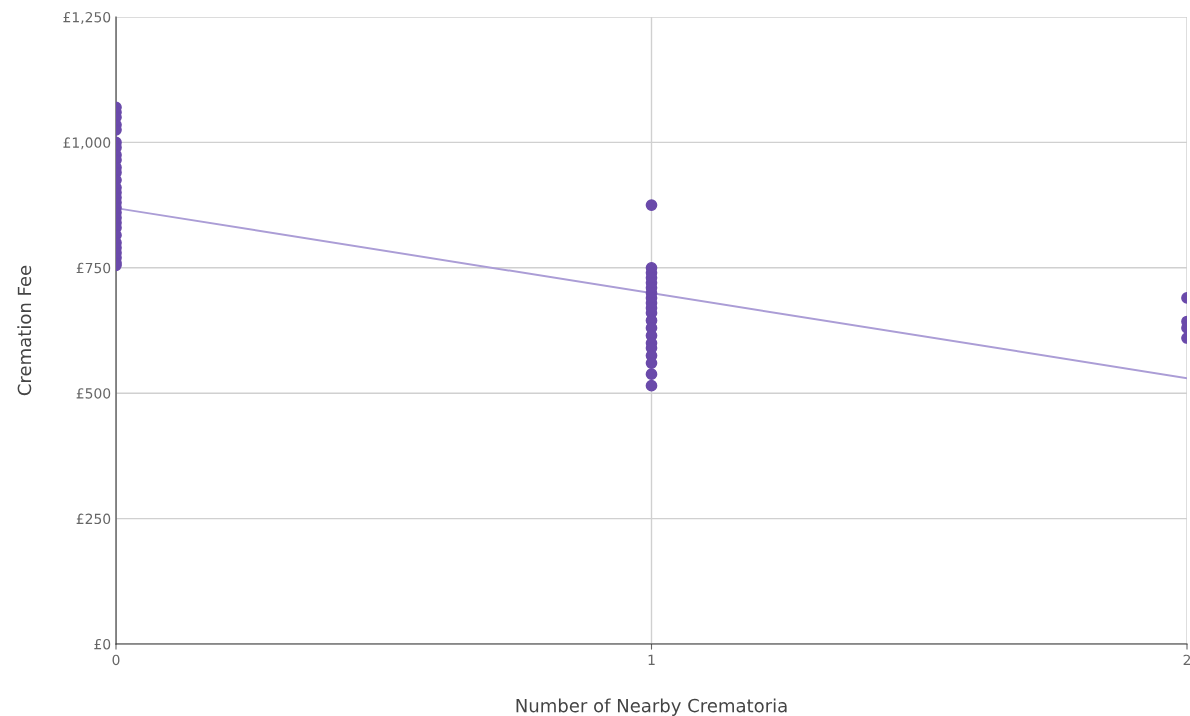  Describe the element at coordinates (651, 659) in the screenshot. I see `x-tick-label: 1` at that location.